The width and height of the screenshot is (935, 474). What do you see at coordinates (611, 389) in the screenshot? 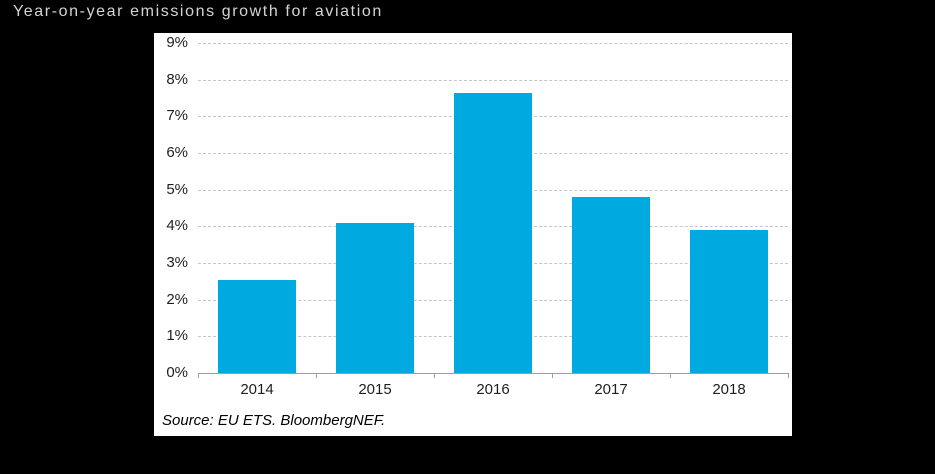
I see `x-tick-label-2017: 2017` at bounding box center [611, 389].